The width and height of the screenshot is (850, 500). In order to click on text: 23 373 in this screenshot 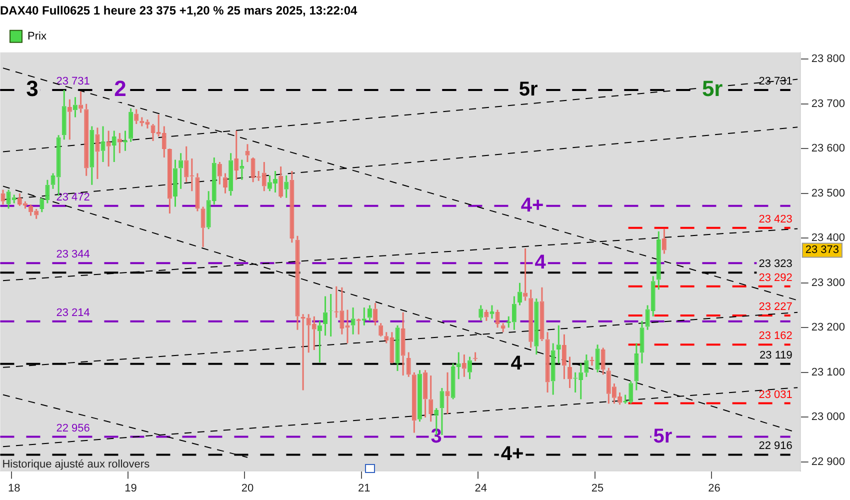, I will do `click(822, 250)`.